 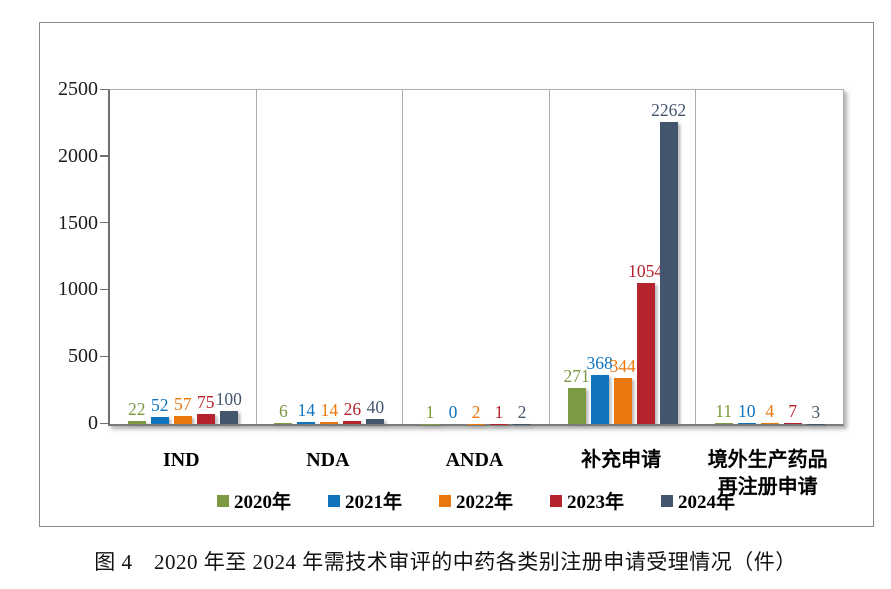 I want to click on bar-2022年-境外生产药品: 4, so click(x=769, y=413).